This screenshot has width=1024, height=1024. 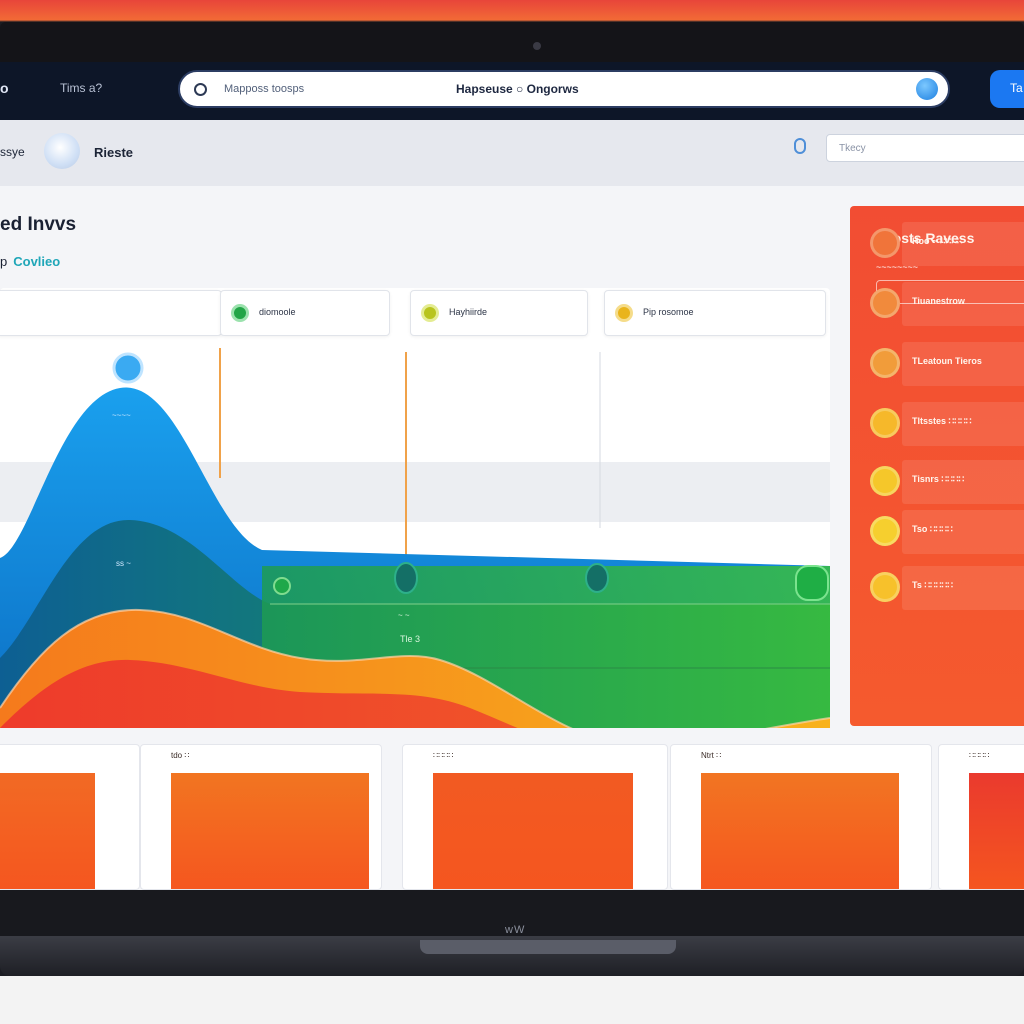 I want to click on search-bar: Mapposs toosps Hapseuse ○ Ongorws, so click(x=564, y=89).